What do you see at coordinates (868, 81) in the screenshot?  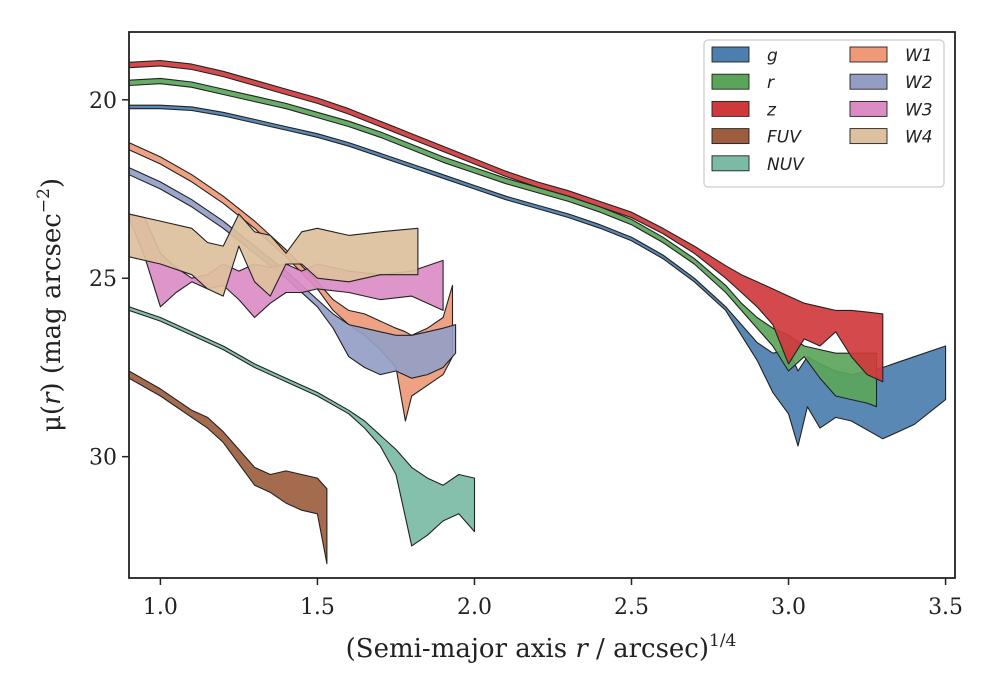 I see `legend-swatch-w2` at bounding box center [868, 81].